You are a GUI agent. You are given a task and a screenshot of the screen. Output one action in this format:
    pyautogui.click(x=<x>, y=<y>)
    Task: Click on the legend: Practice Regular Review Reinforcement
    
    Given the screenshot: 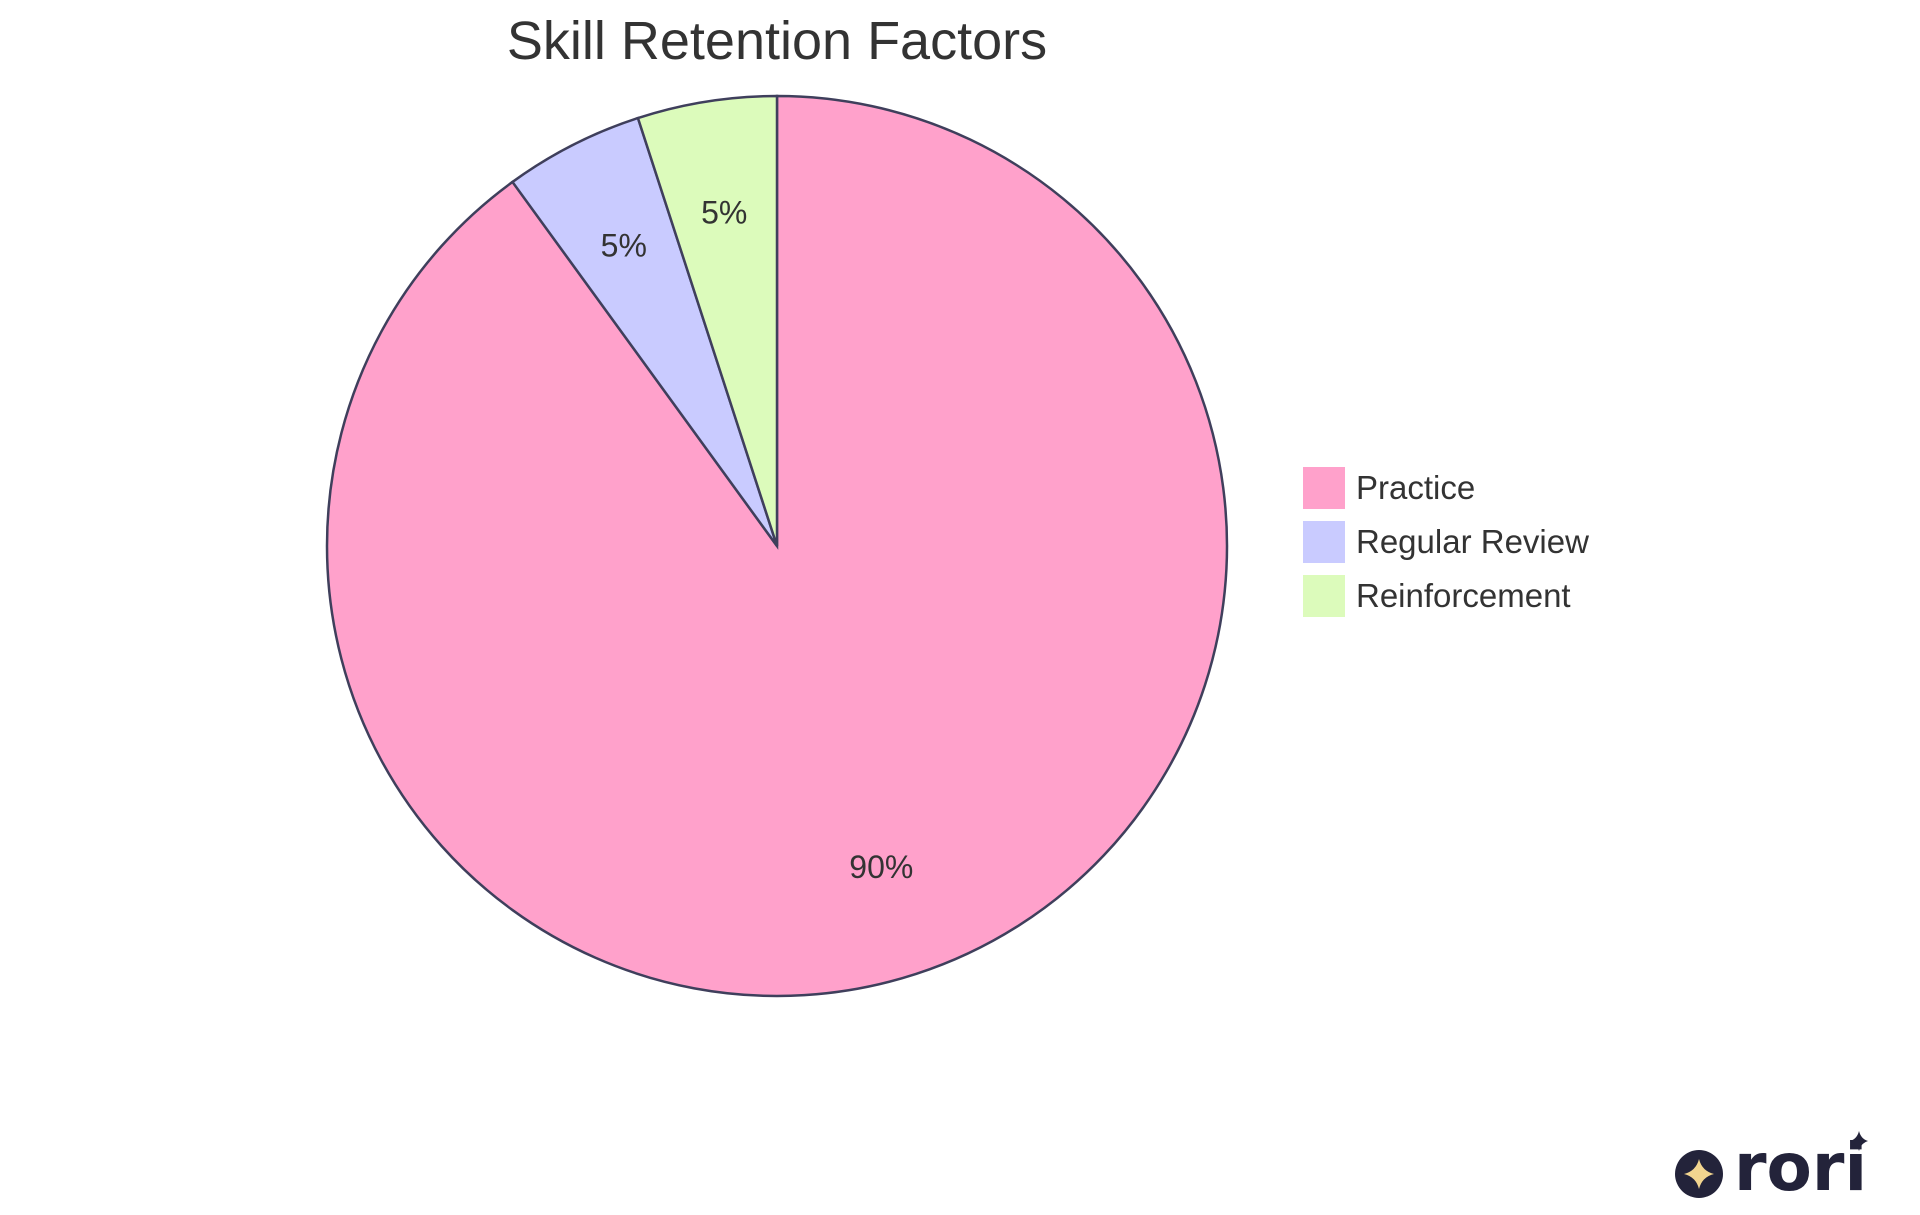 What is the action you would take?
    pyautogui.click(x=1445, y=542)
    